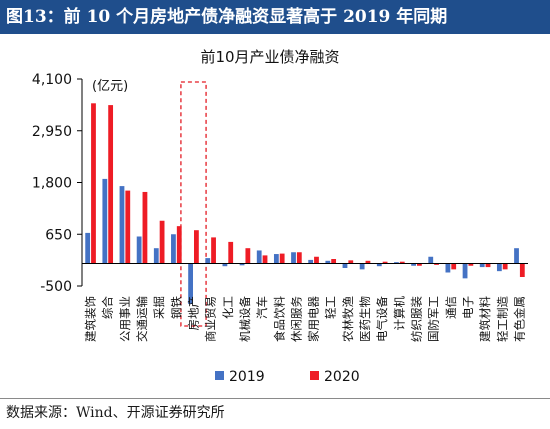 The image size is (550, 429). I want to click on legend: 2019 2020, so click(287, 377).